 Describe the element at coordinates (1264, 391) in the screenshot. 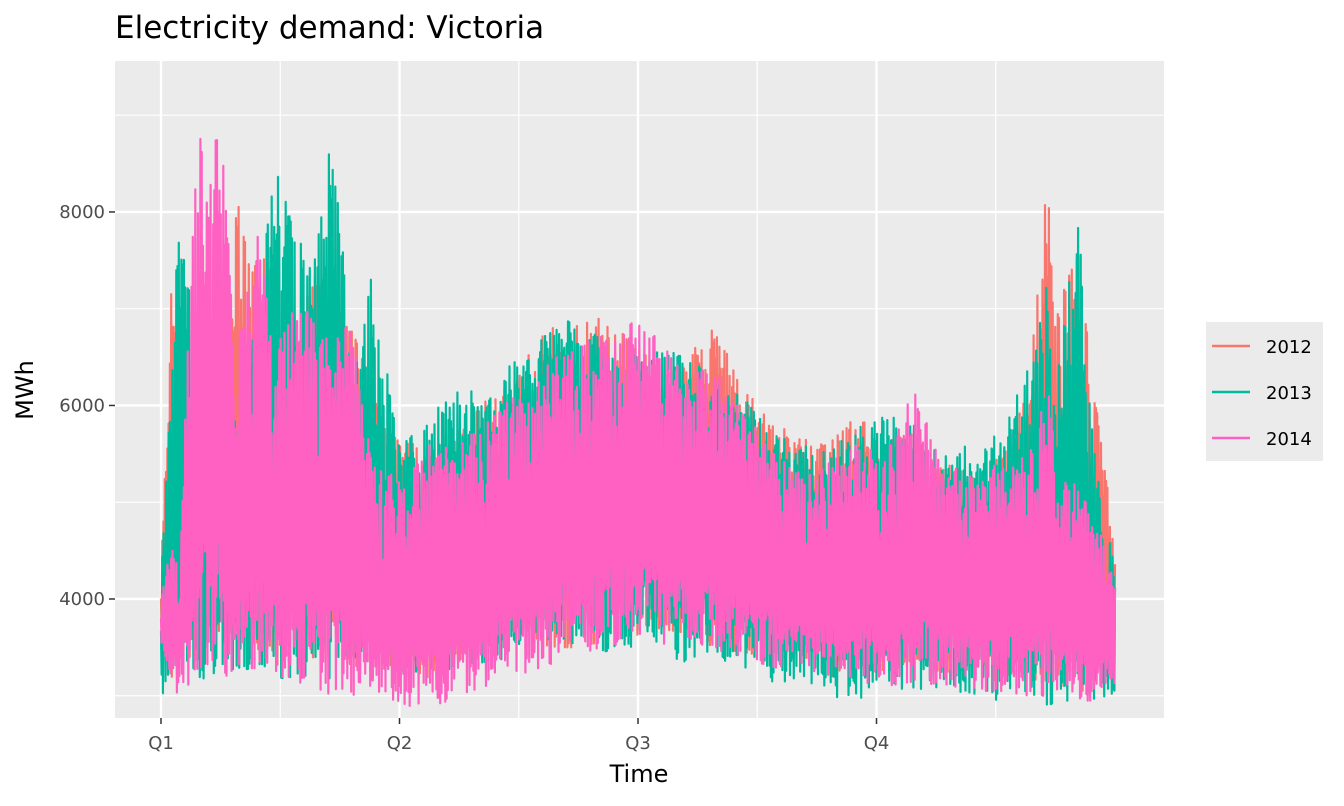

I see `legend: 2012 2013 2014` at that location.